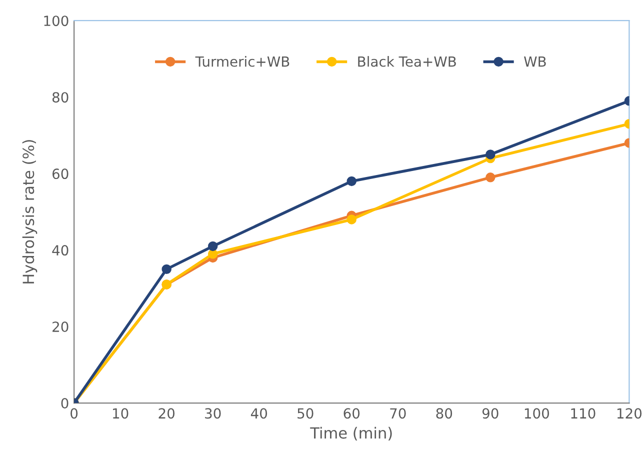 Image resolution: width=644 pixels, height=458 pixels. I want to click on y-axis-title: Hydrolysis rate (%), so click(30, 212).